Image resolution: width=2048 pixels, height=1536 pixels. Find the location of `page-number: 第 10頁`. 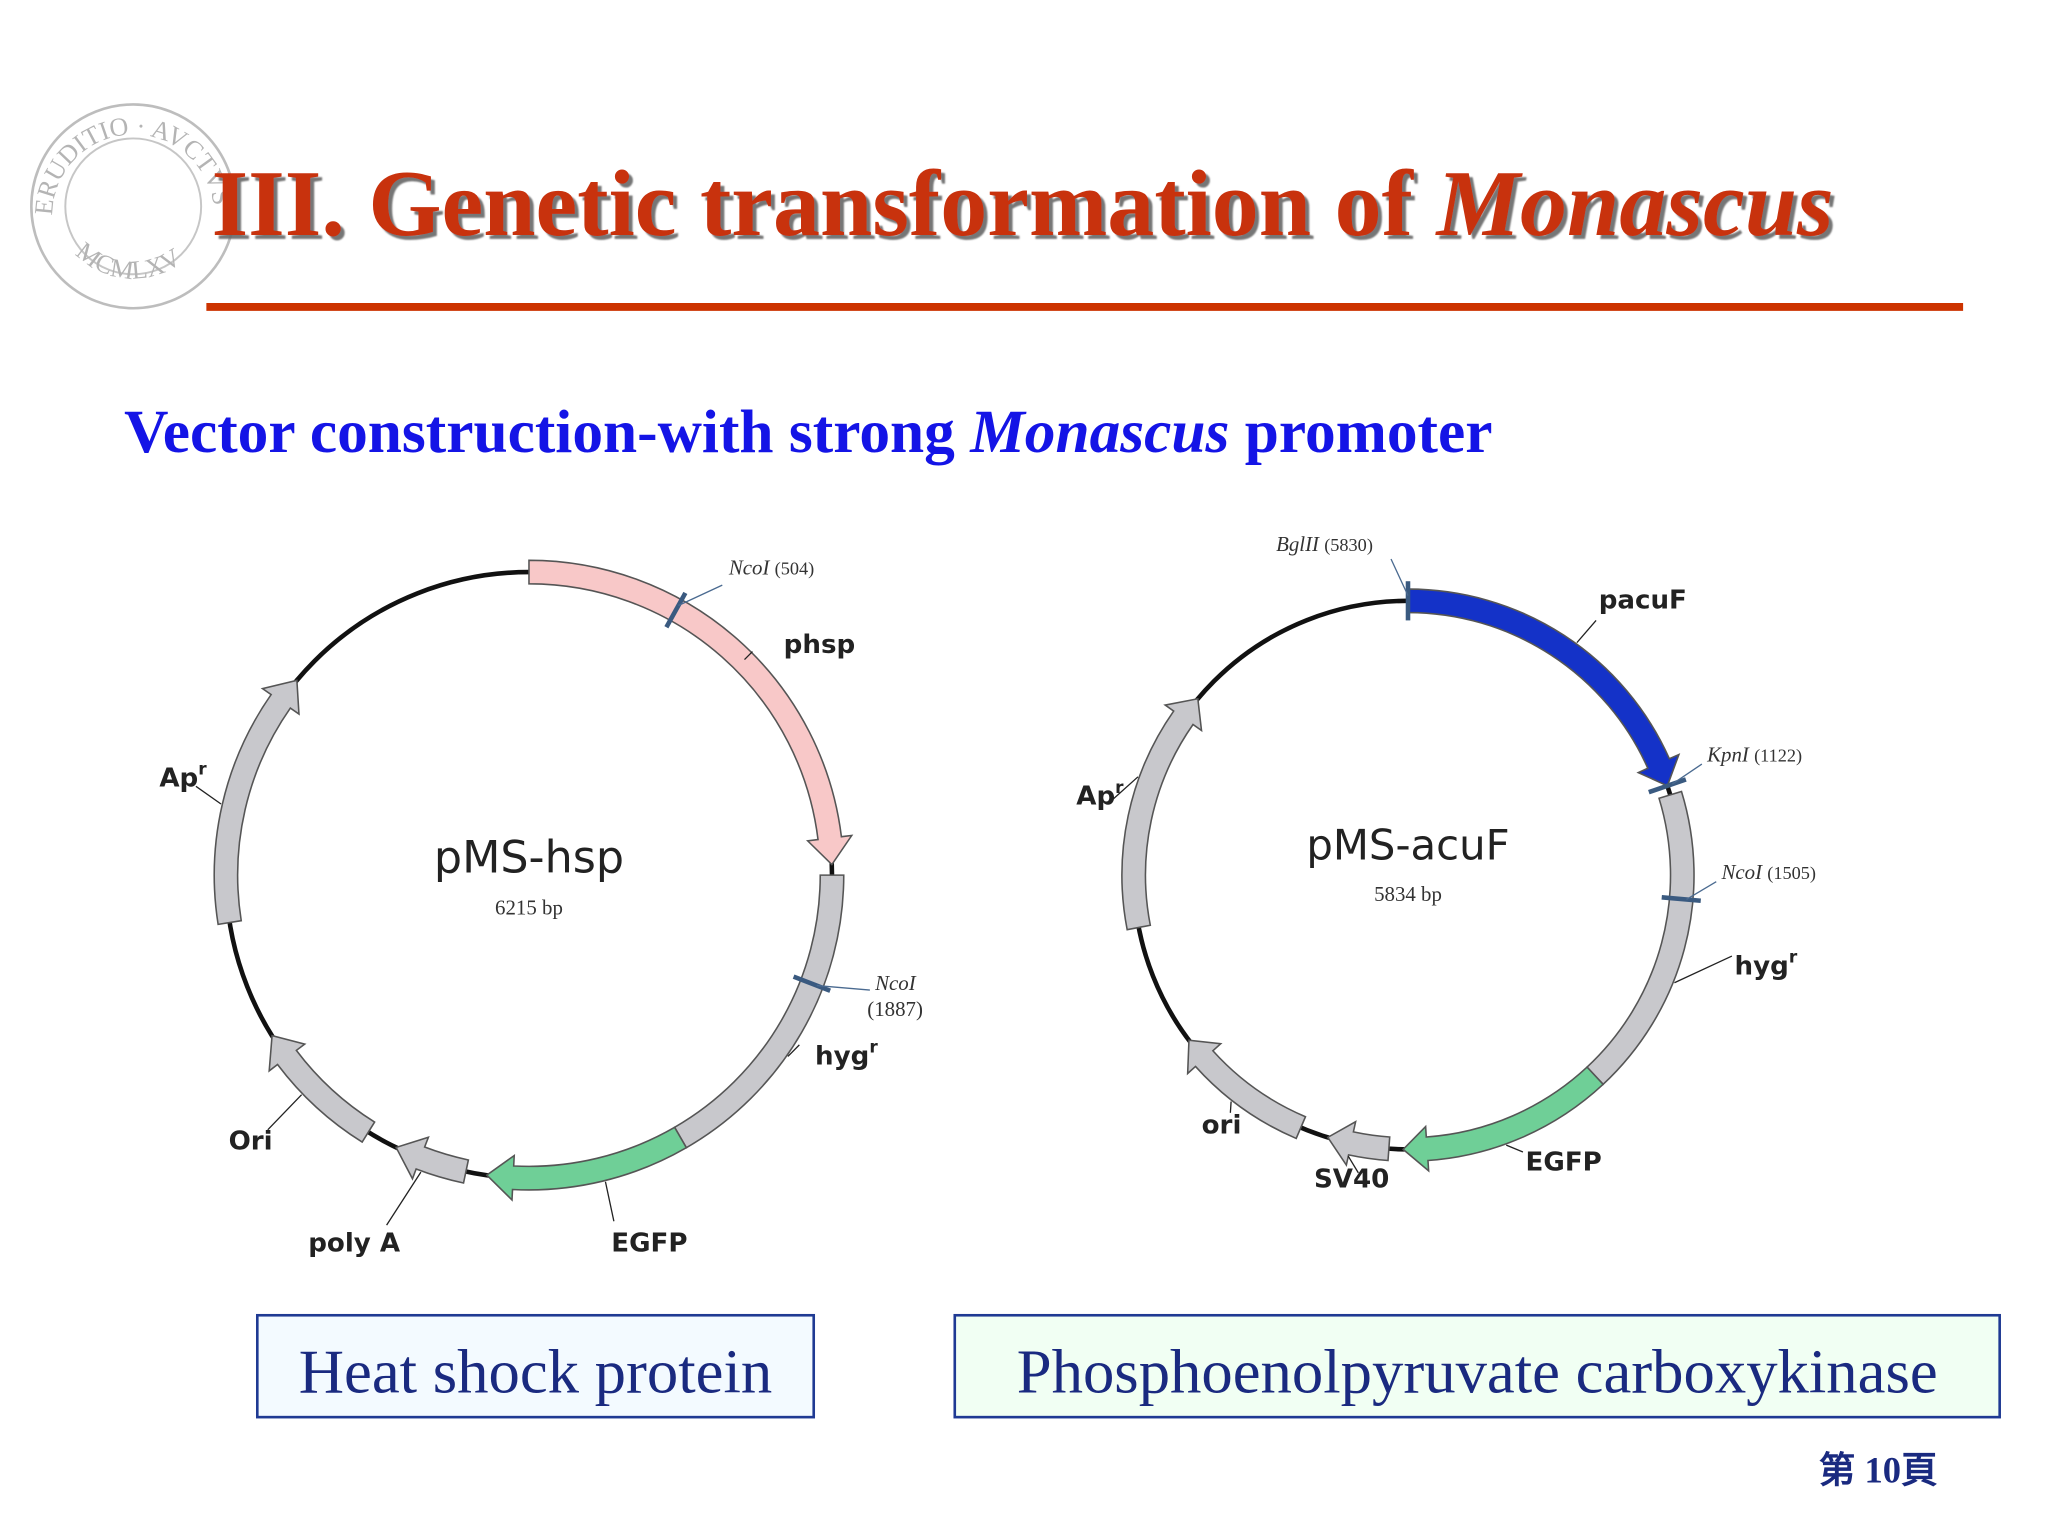

page-number: 第 10頁 is located at coordinates (1878, 1469).